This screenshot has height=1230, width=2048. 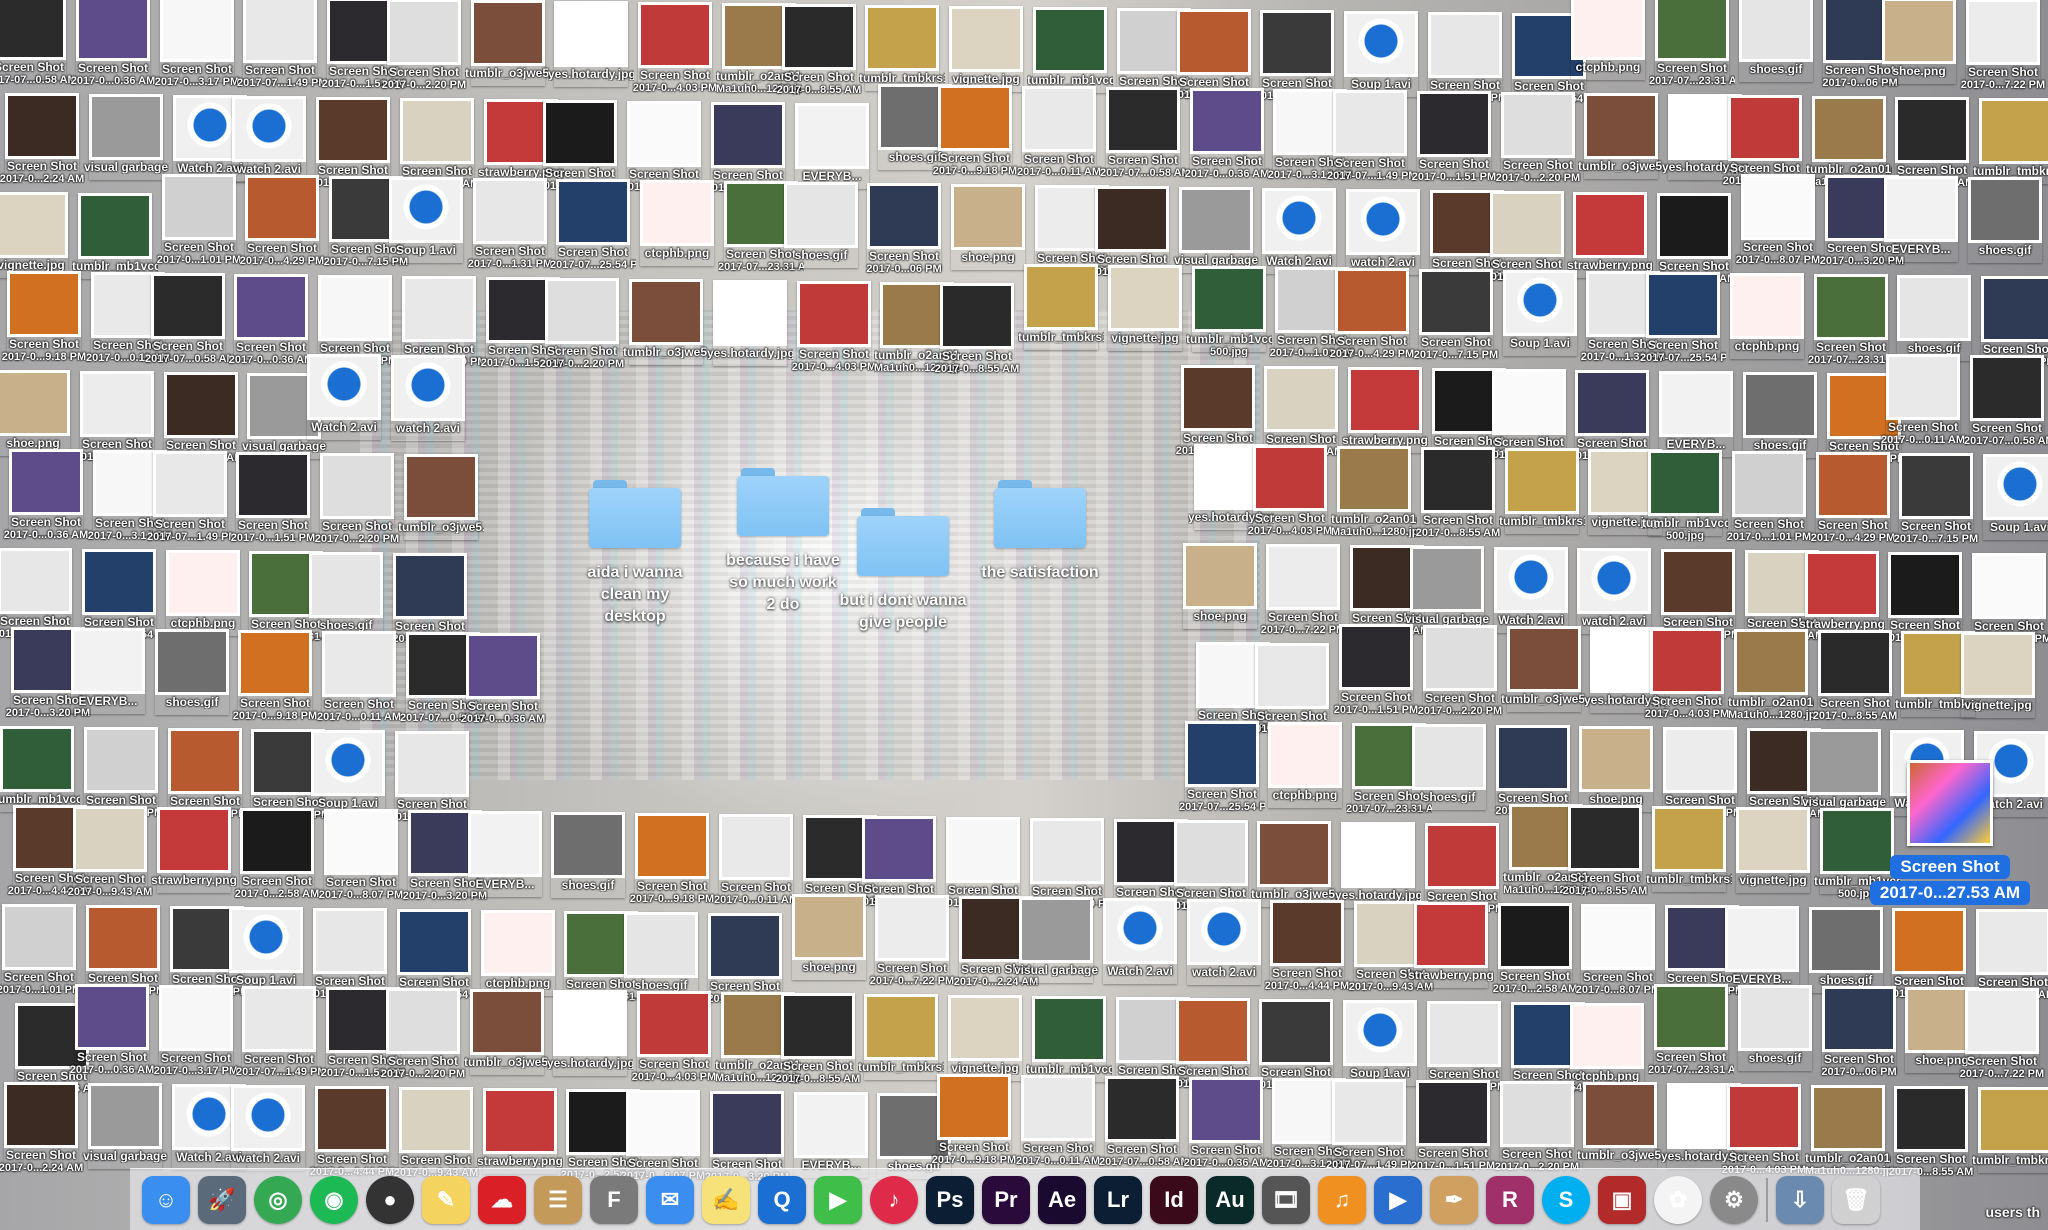 What do you see at coordinates (348, 773) in the screenshot?
I see `file-icon: Soup 1.avi` at bounding box center [348, 773].